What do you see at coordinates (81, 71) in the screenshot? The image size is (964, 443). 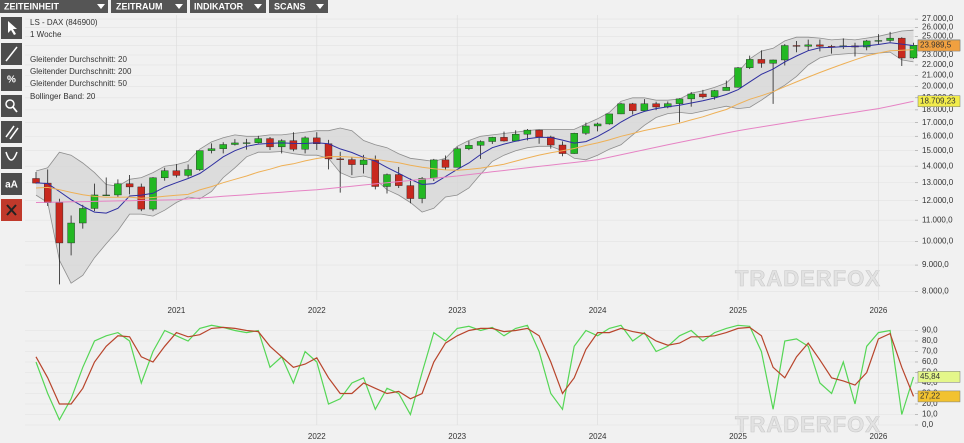 I see `legend-entry: Gleitender Durchschnitt: 200` at bounding box center [81, 71].